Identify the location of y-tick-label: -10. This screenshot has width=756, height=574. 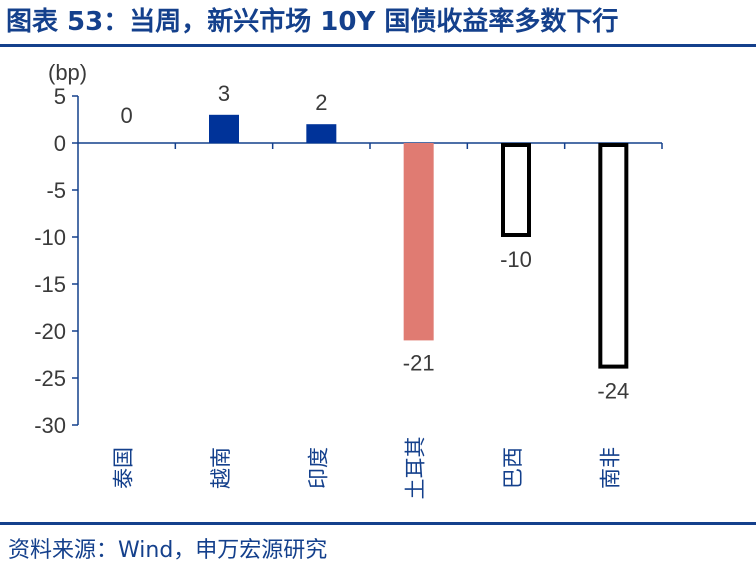
(50, 237).